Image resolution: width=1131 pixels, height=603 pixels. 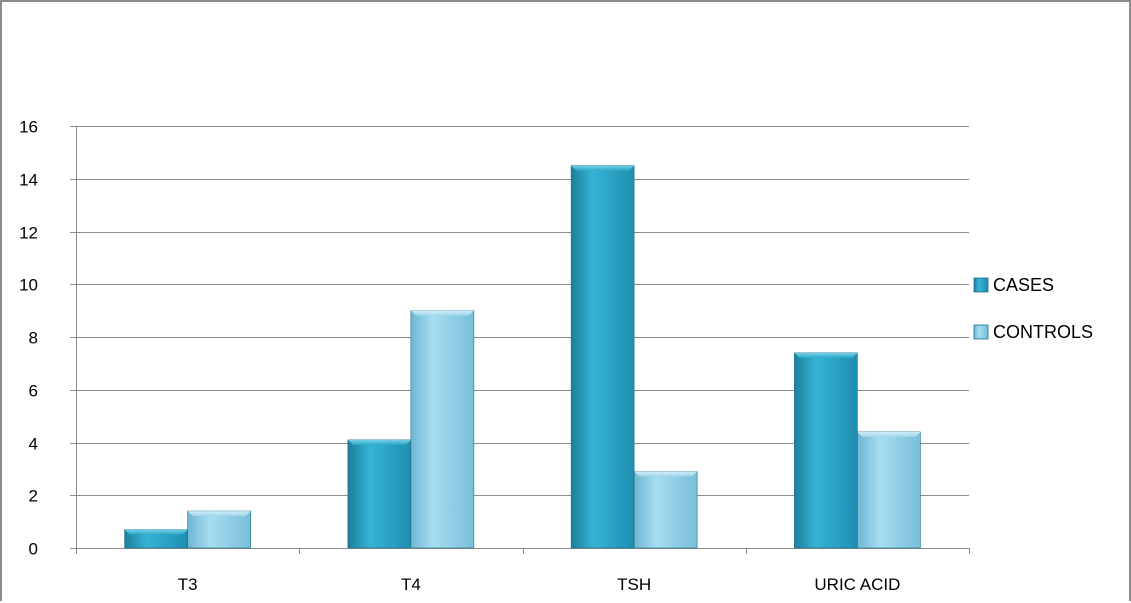 I want to click on bar-cases-t4-cap, so click(x=379, y=442).